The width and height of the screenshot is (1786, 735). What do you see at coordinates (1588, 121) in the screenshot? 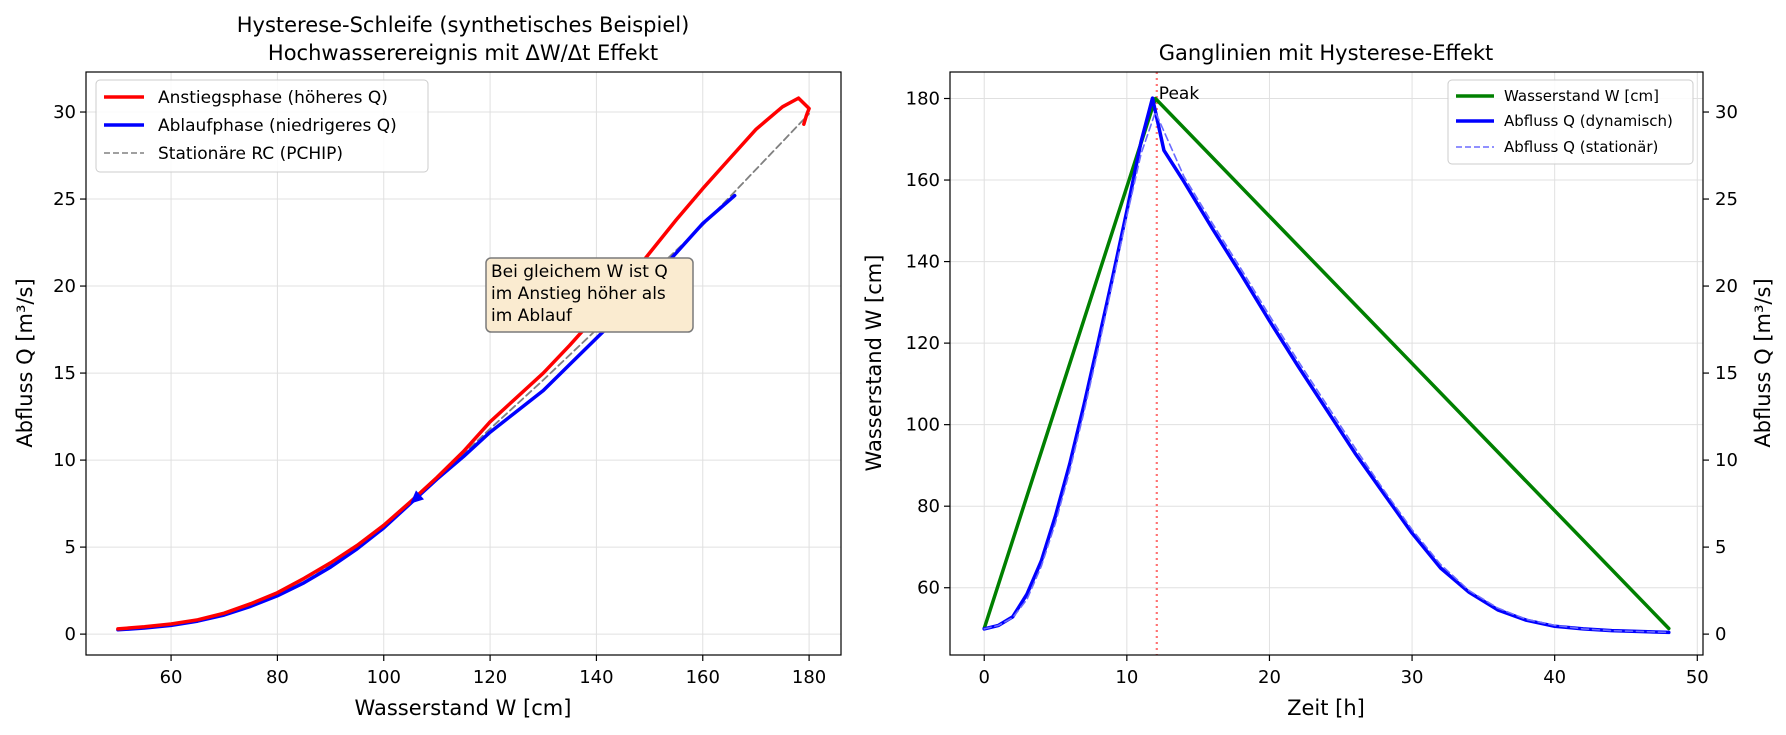
I see `legend-label-discharge-dynamic: Abfluss Q (dynamisch)` at bounding box center [1588, 121].